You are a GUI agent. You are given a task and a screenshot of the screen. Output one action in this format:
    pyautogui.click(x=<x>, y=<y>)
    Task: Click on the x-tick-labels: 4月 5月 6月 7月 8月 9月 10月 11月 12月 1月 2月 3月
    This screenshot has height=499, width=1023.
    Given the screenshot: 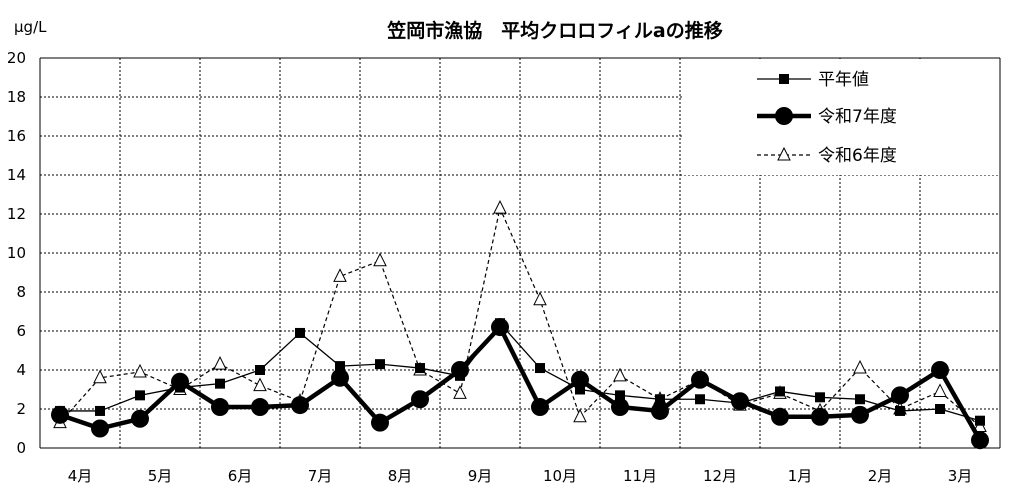 What is the action you would take?
    pyautogui.click(x=520, y=476)
    